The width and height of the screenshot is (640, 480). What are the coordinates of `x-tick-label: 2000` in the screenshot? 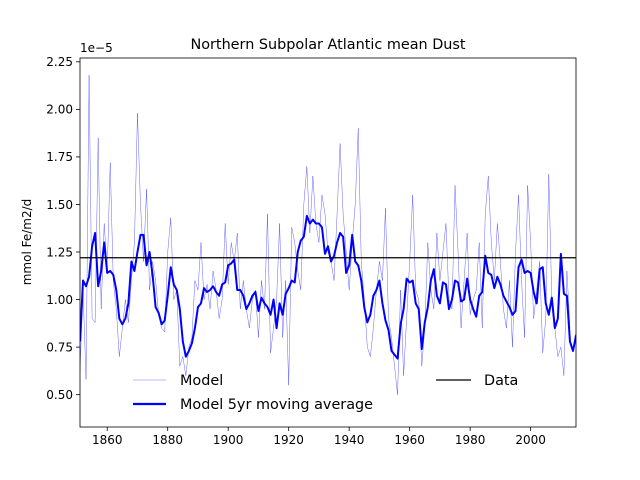 It's located at (530, 440).